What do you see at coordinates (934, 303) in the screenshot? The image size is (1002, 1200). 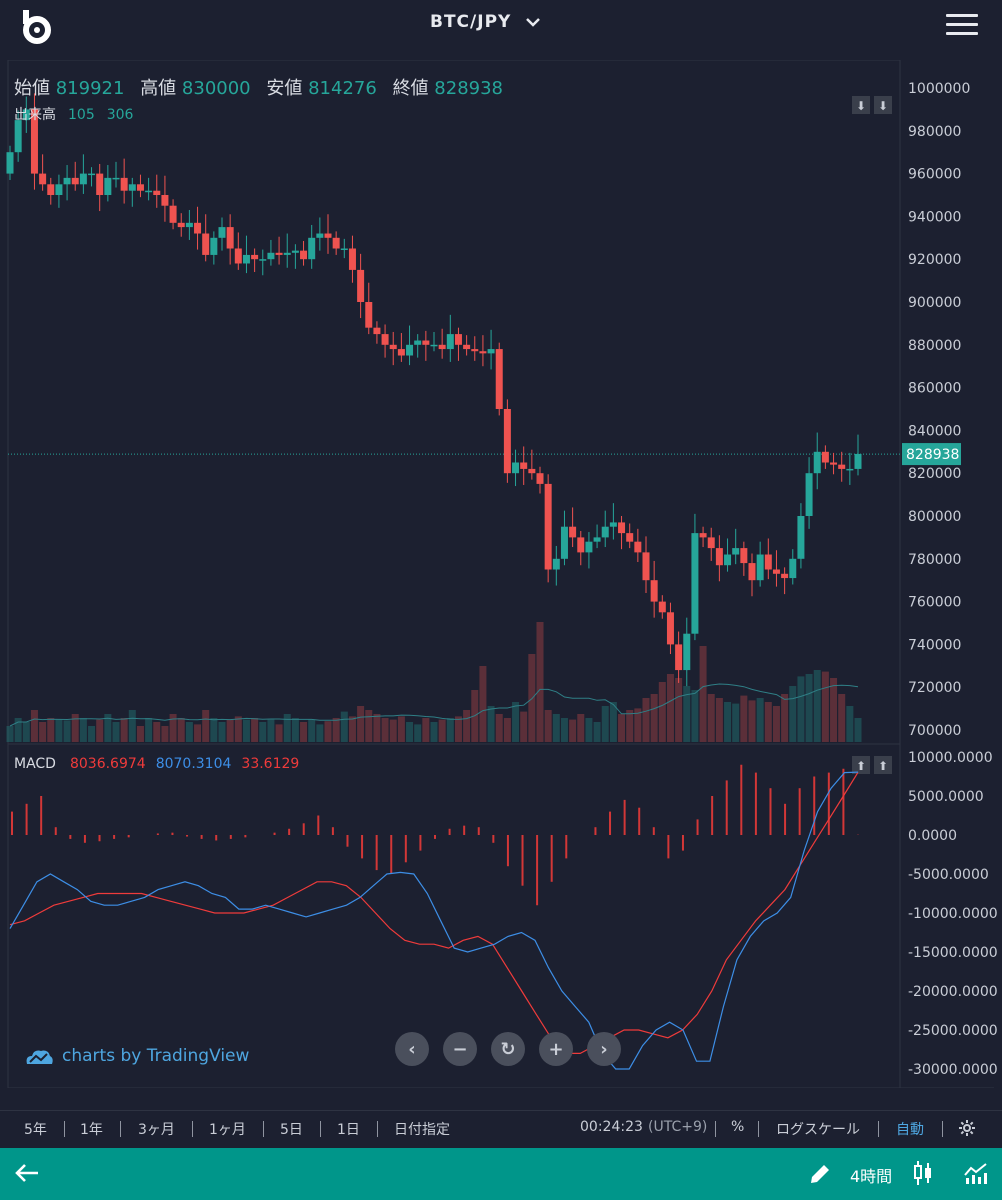 I see `price-axis-label: 900000` at bounding box center [934, 303].